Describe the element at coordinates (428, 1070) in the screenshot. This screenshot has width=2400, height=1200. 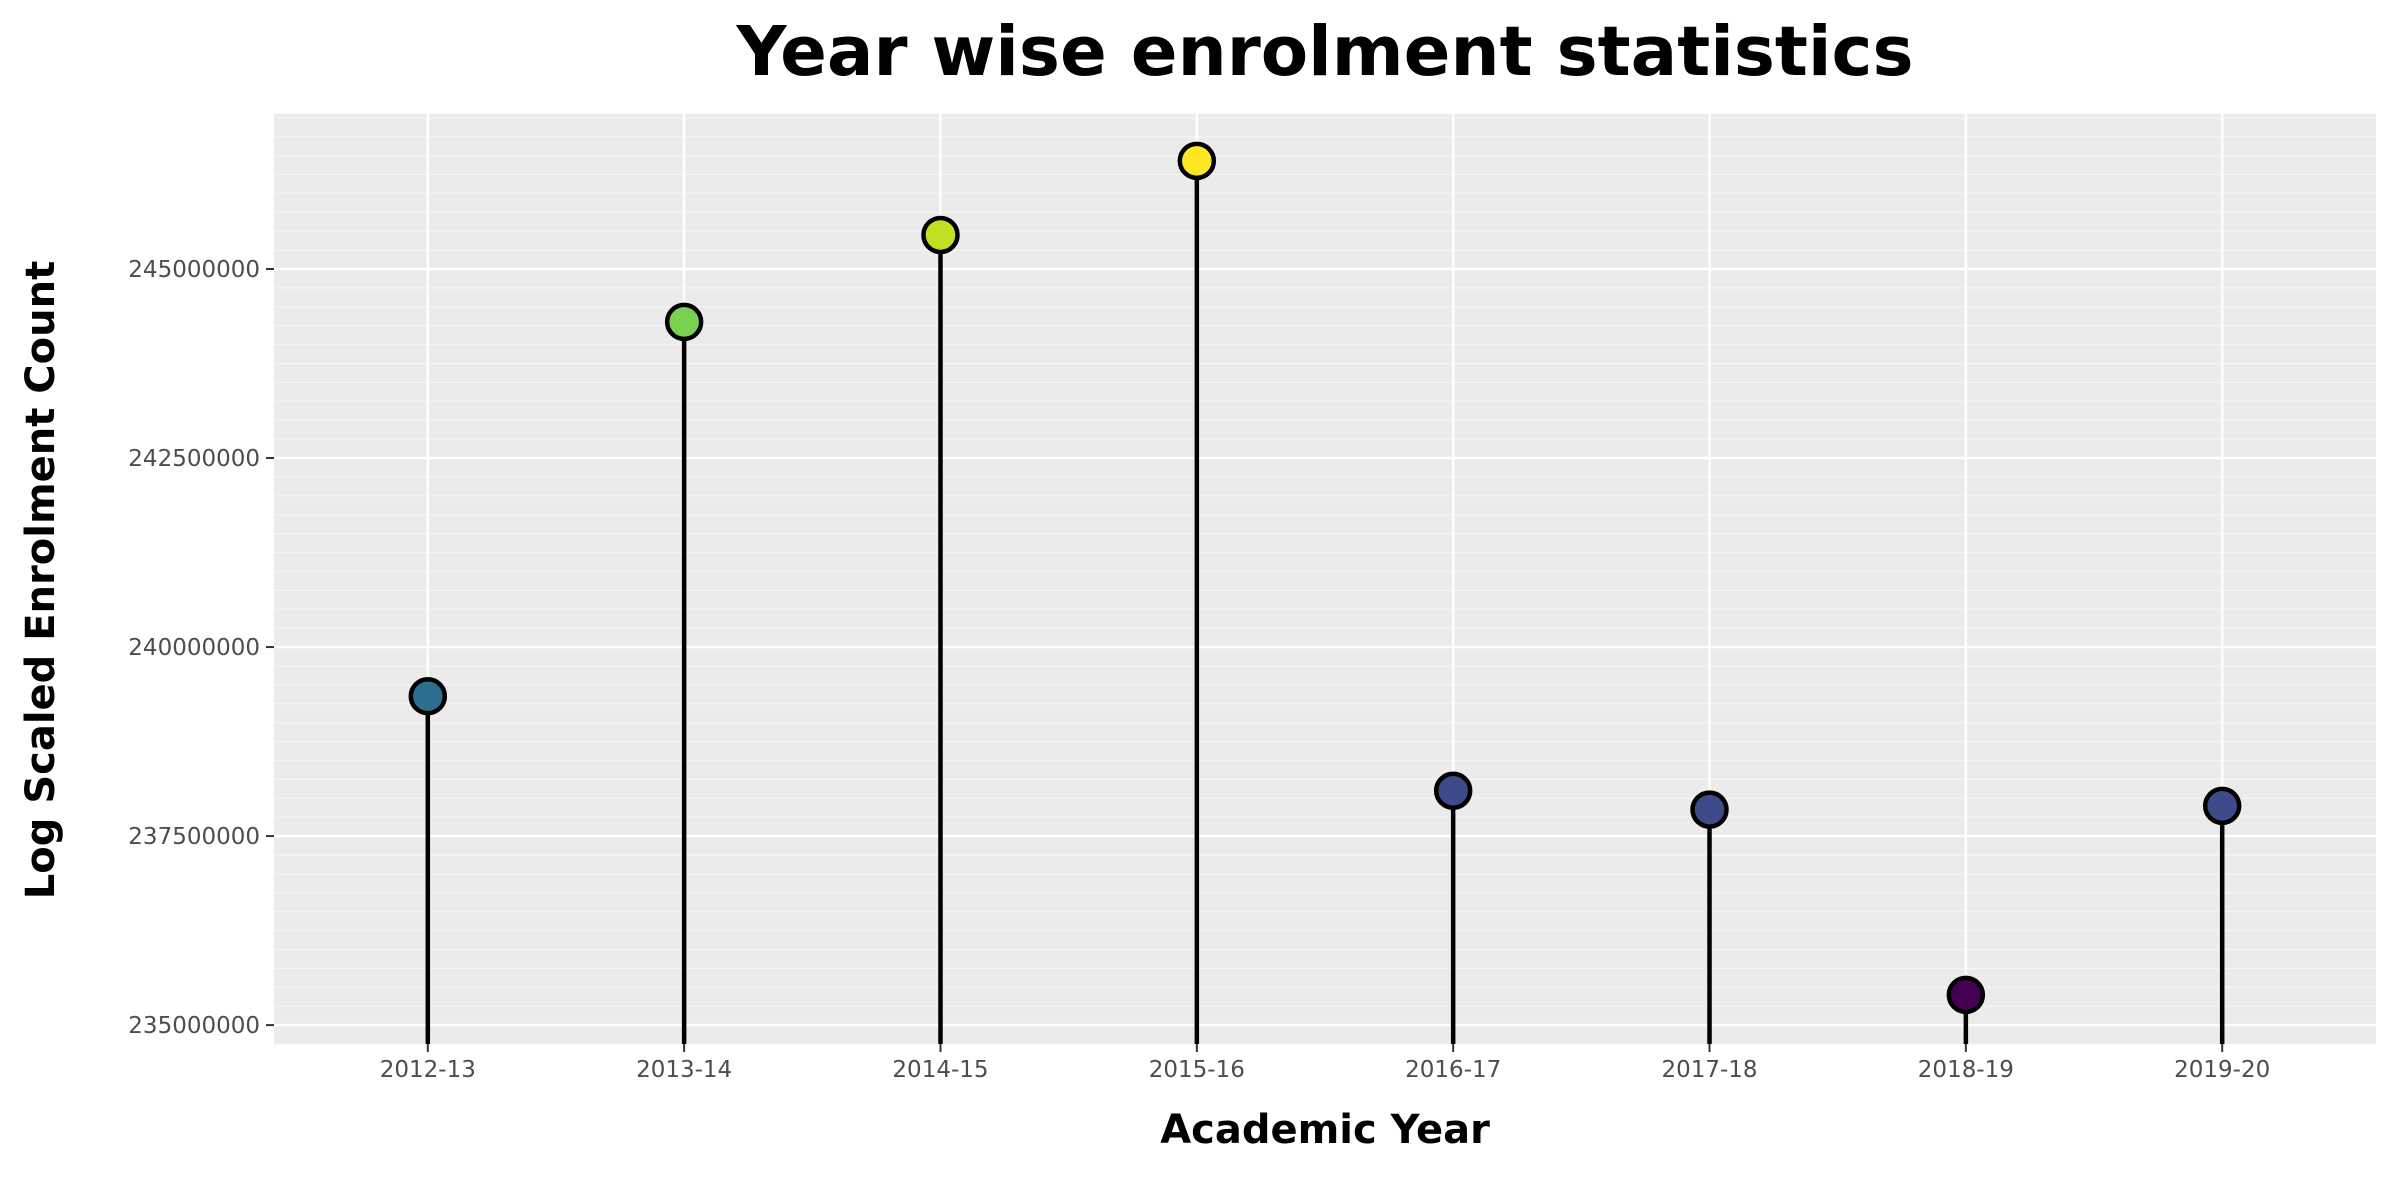
I see `x-tick-label: 2012-13` at that location.